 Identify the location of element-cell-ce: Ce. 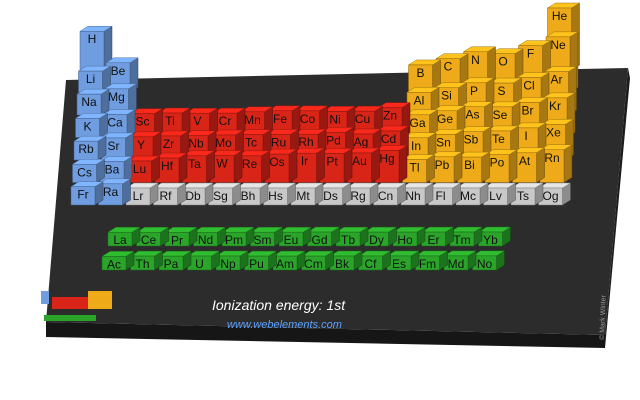
(152, 236).